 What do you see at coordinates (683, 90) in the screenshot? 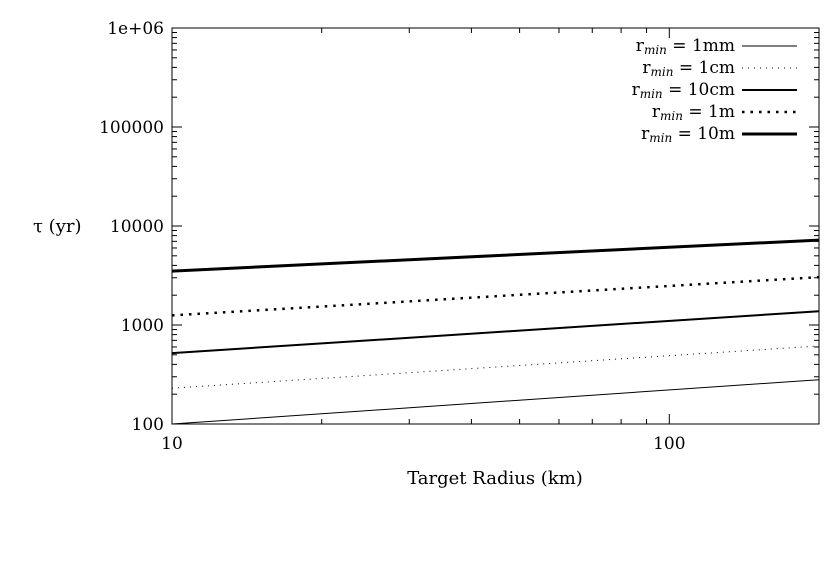
I see `legend-label-3: rmin = 10cm` at bounding box center [683, 90].